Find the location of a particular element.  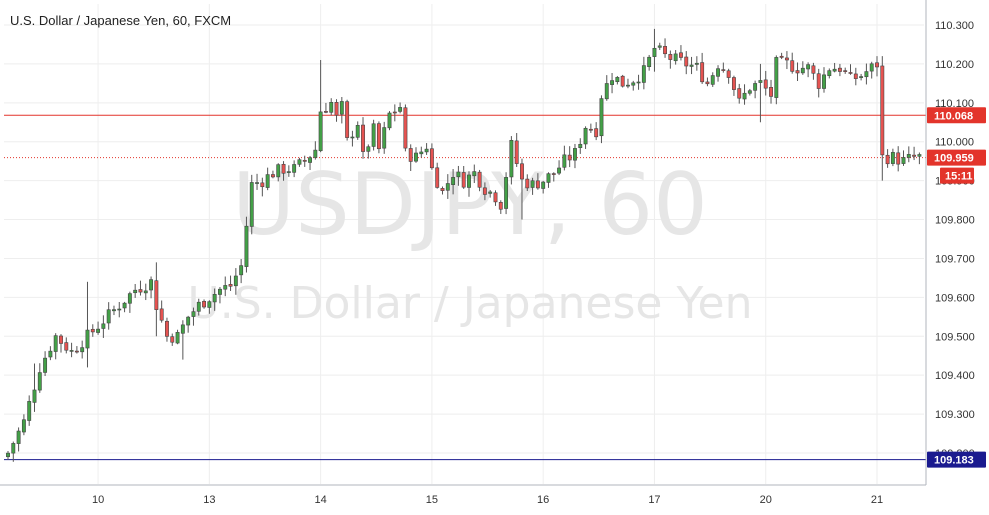

y-tick-label: 109.300 is located at coordinates (955, 415).